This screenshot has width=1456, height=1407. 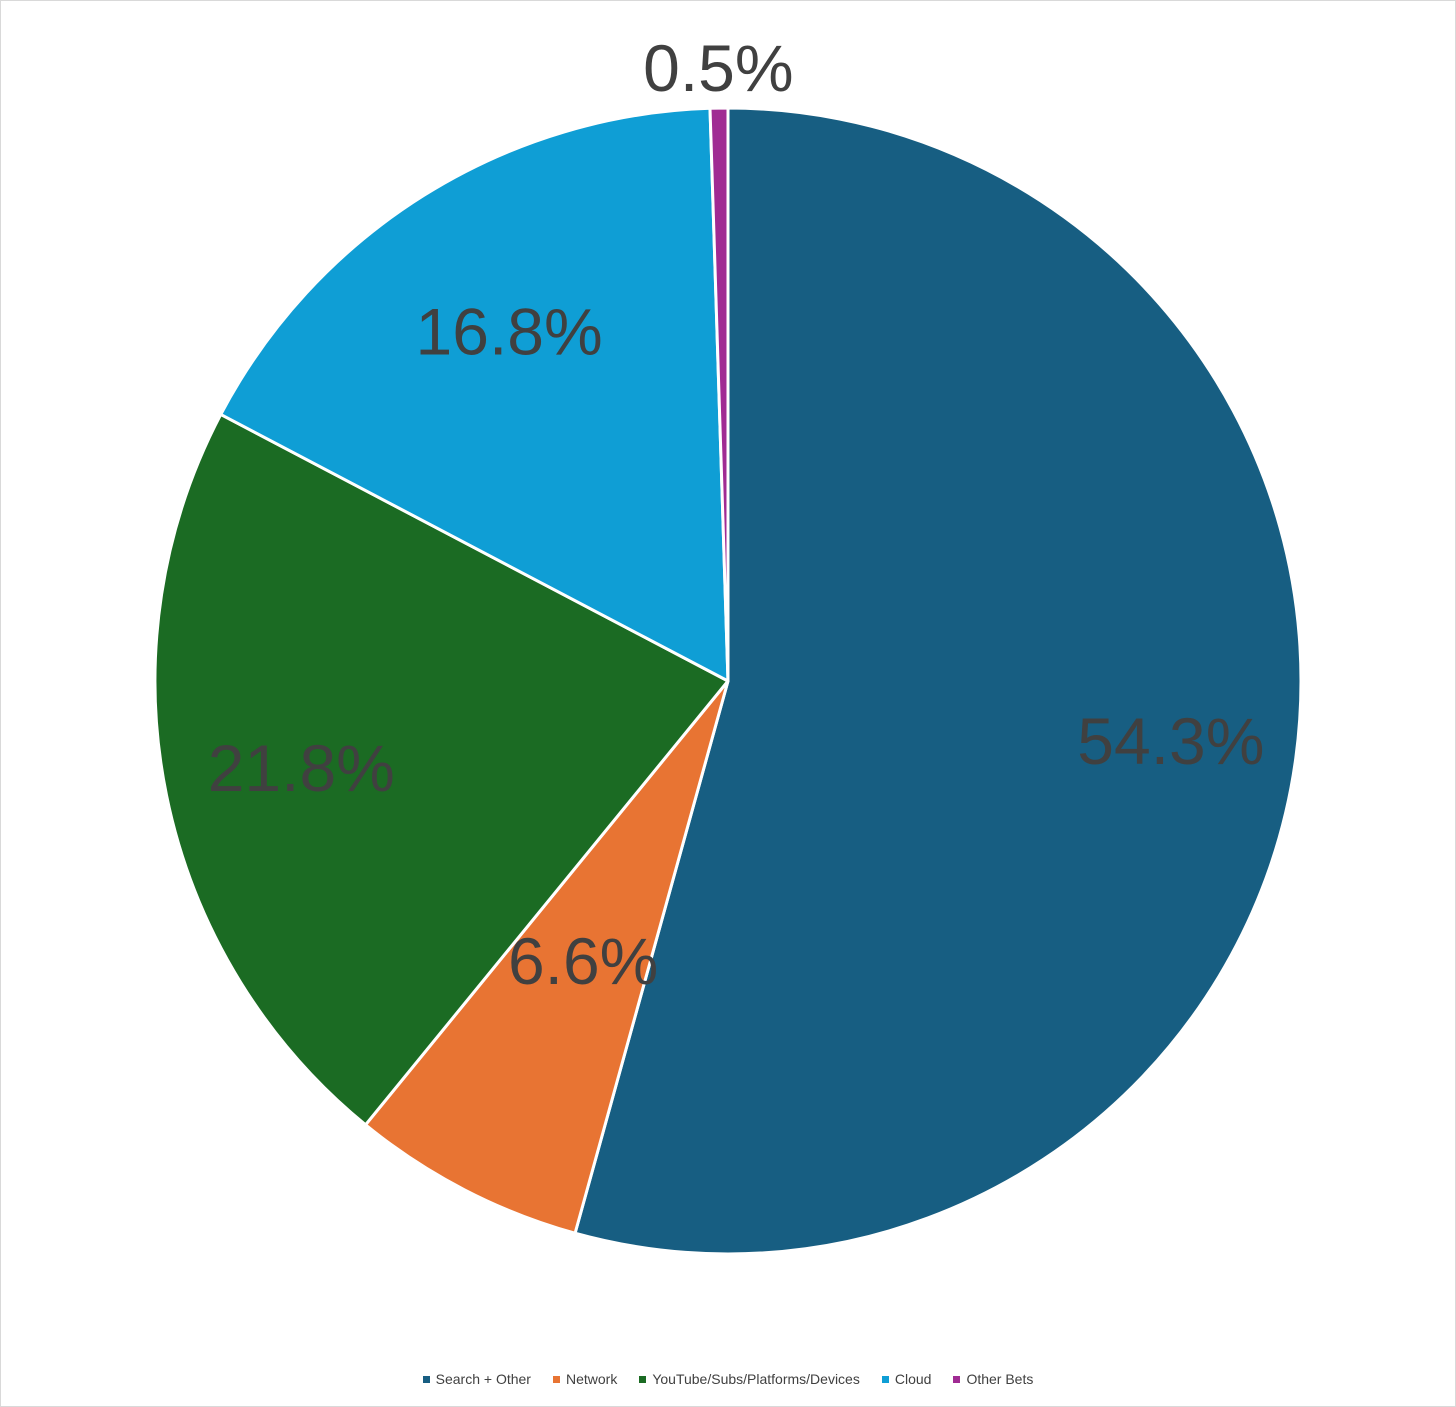 I want to click on pie-slice-network, so click(x=547, y=957).